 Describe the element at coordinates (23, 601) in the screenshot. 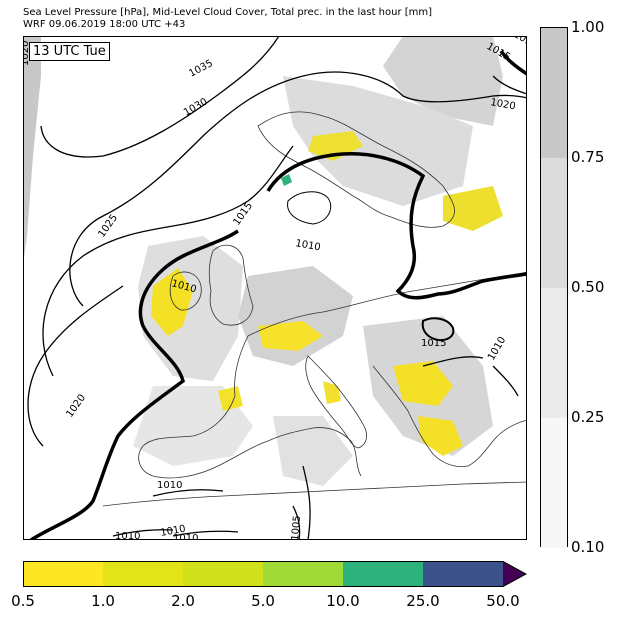

I see `precip-bar-label: 0.5` at that location.